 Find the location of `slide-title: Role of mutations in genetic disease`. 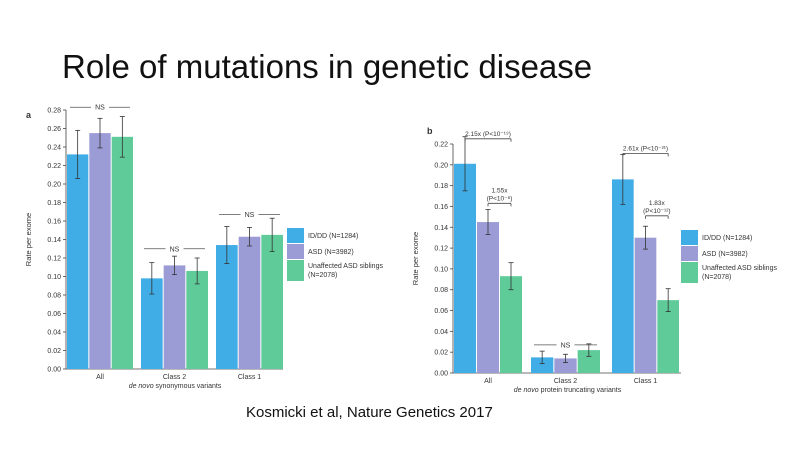

slide-title: Role of mutations in genetic disease is located at coordinates (327, 66).